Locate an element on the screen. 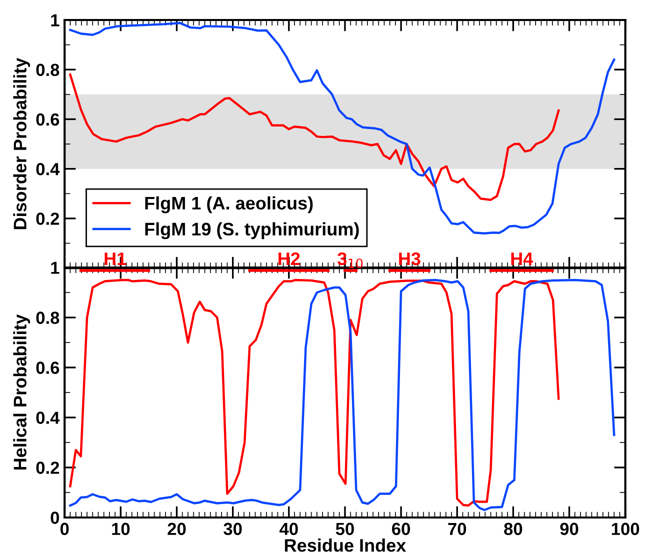 Image resolution: width=646 pixels, height=555 pixels. annotation: H1 is located at coordinates (115, 259).